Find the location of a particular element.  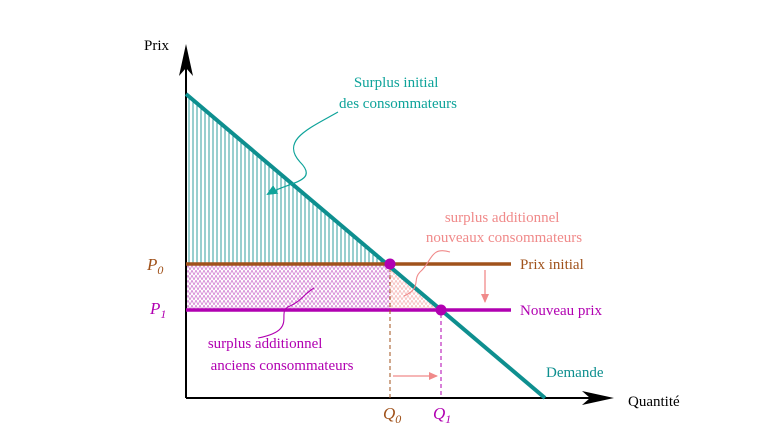

p0-label: P0 is located at coordinates (154, 266).